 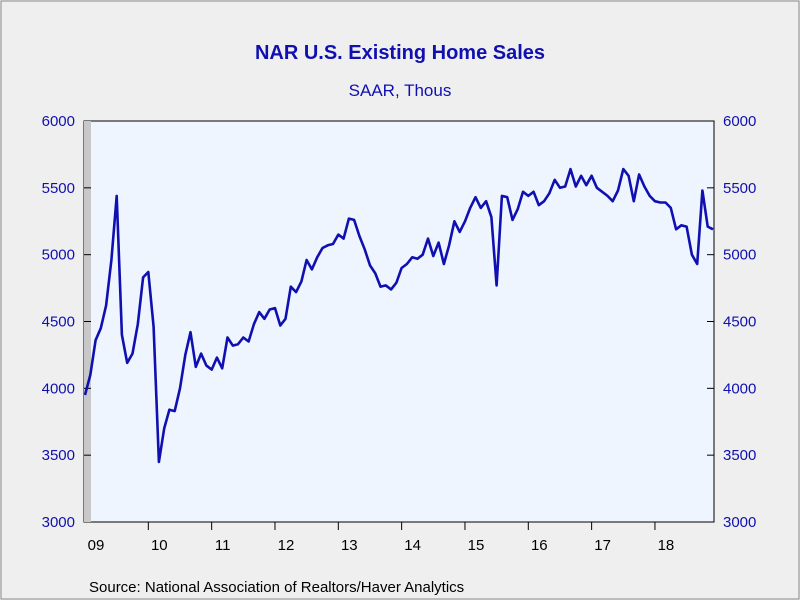 I want to click on x-tick-label: 18, so click(x=666, y=545).